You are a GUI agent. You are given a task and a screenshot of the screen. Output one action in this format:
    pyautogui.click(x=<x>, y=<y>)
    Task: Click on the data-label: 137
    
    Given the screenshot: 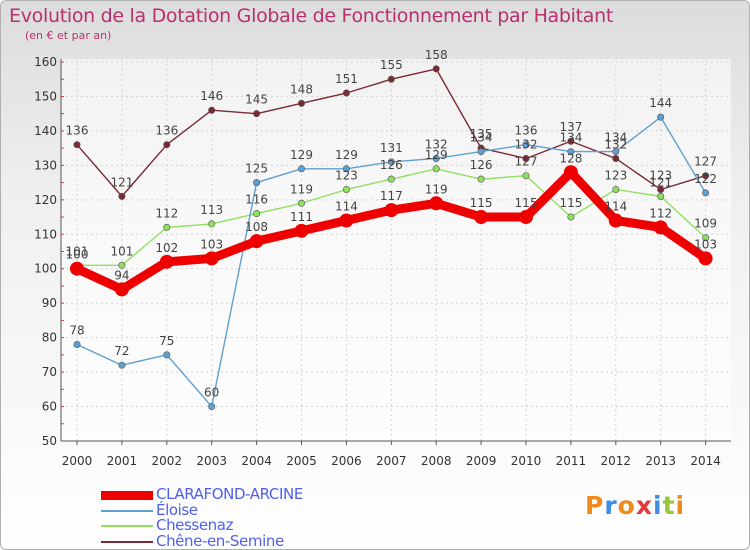 What is the action you would take?
    pyautogui.click(x=570, y=127)
    